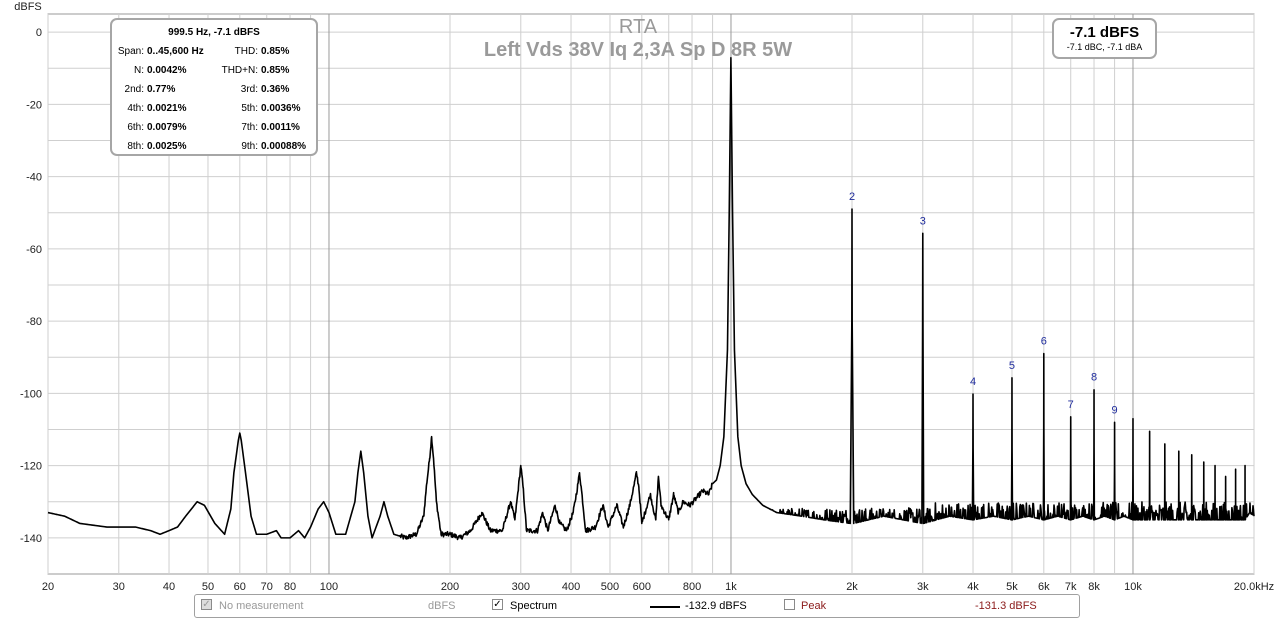 This screenshot has width=1276, height=621. I want to click on stat-value: 0.0079%, so click(167, 127).